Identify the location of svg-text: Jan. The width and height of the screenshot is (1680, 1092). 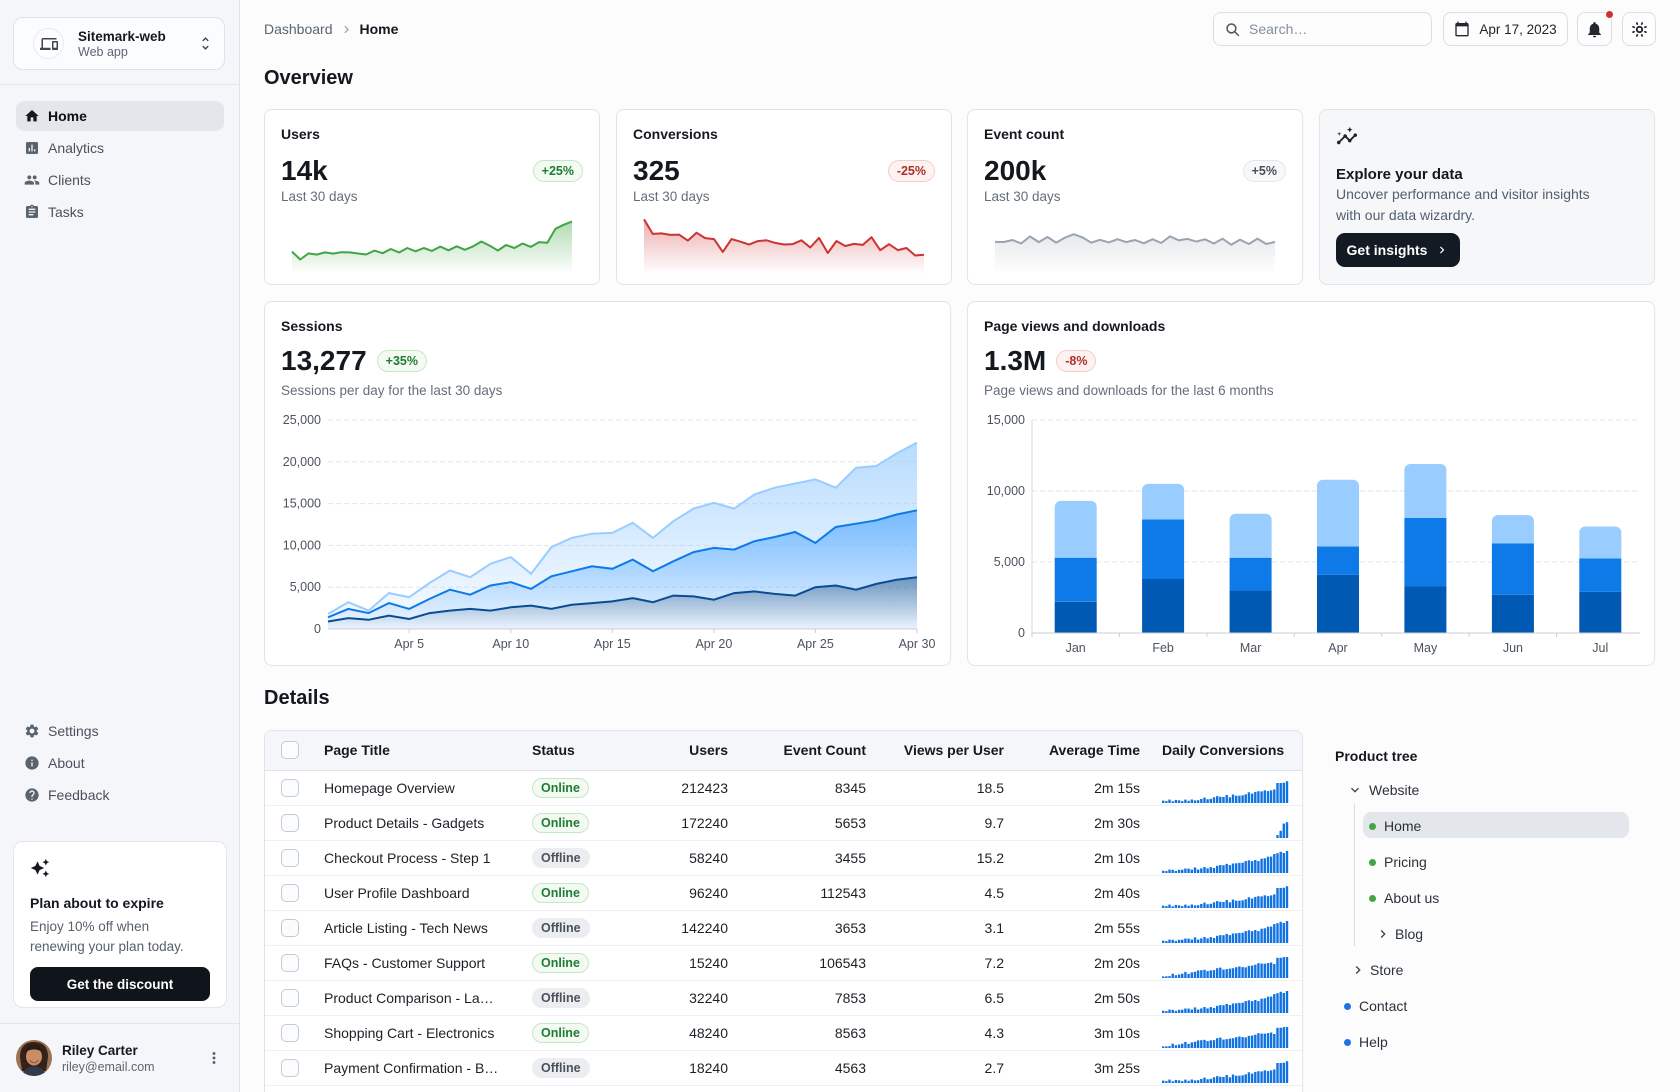
(1076, 648).